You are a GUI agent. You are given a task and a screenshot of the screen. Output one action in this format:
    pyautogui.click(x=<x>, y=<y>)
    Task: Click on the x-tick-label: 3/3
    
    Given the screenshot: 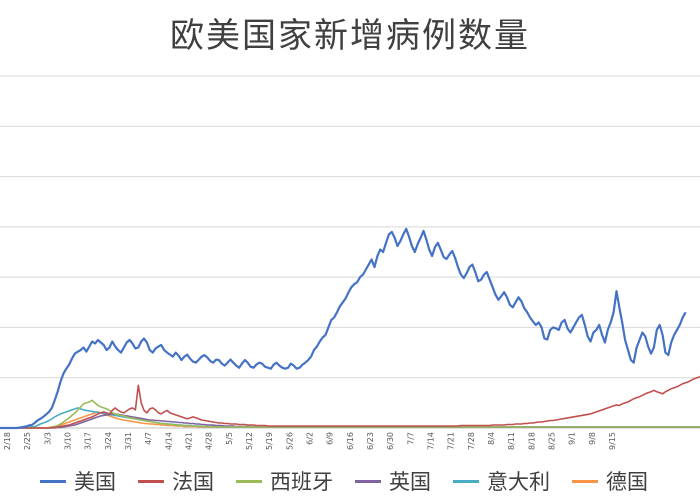 What is the action you would take?
    pyautogui.click(x=47, y=438)
    